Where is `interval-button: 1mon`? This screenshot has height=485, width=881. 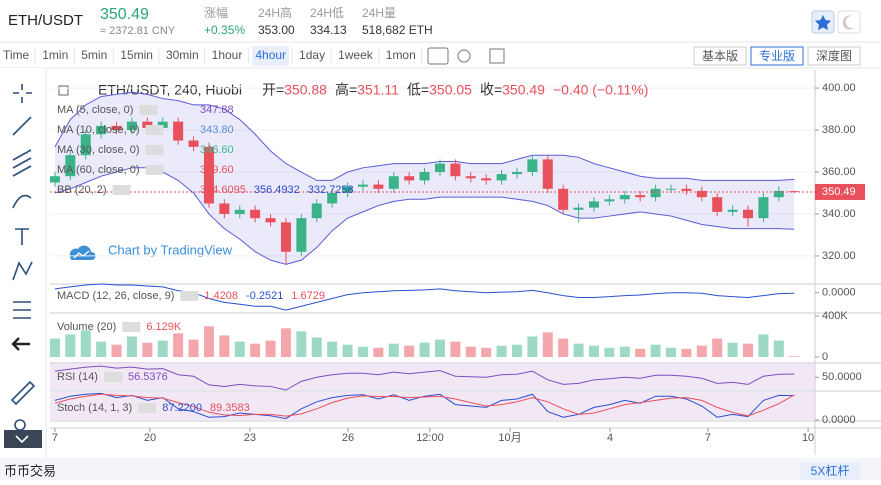
interval-button: 1mon is located at coordinates (401, 55).